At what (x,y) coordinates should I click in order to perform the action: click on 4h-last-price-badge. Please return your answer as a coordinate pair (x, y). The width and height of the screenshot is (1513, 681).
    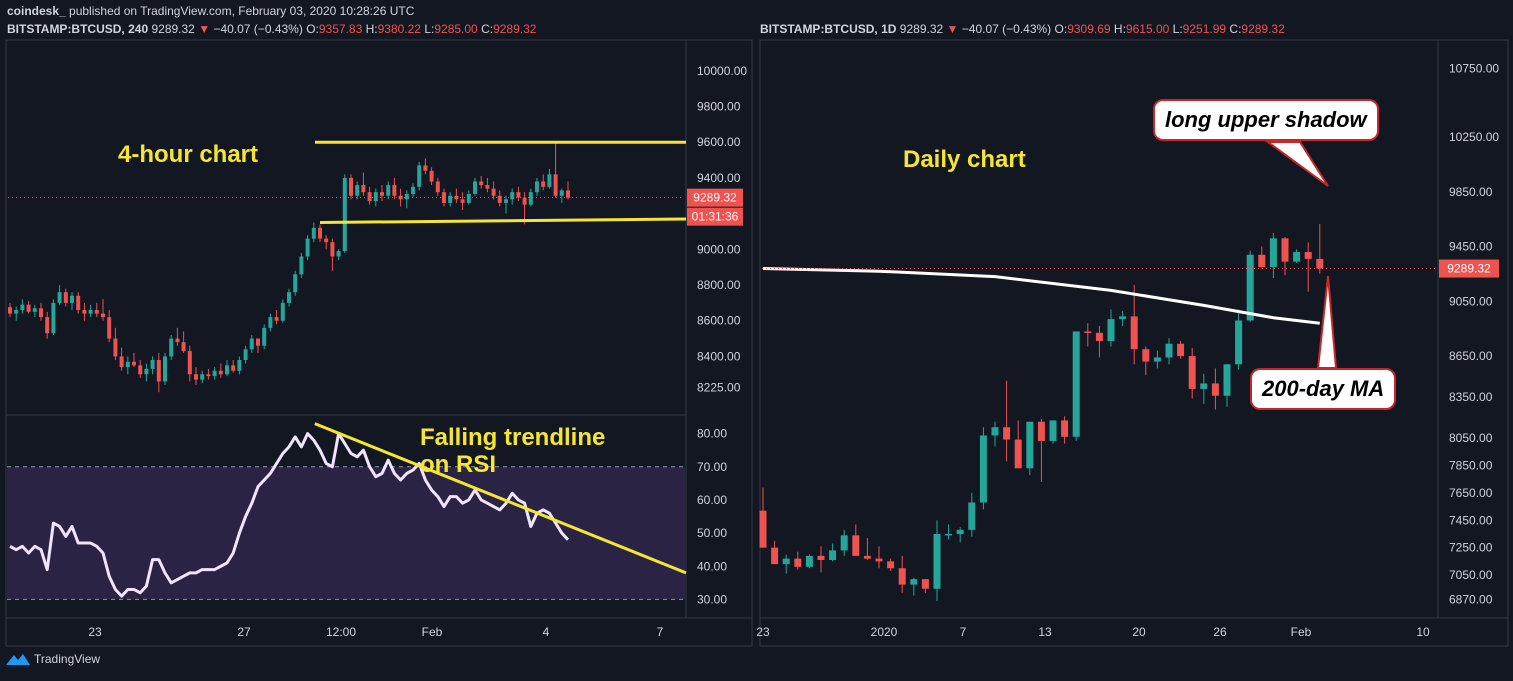
    Looking at the image, I should click on (715, 197).